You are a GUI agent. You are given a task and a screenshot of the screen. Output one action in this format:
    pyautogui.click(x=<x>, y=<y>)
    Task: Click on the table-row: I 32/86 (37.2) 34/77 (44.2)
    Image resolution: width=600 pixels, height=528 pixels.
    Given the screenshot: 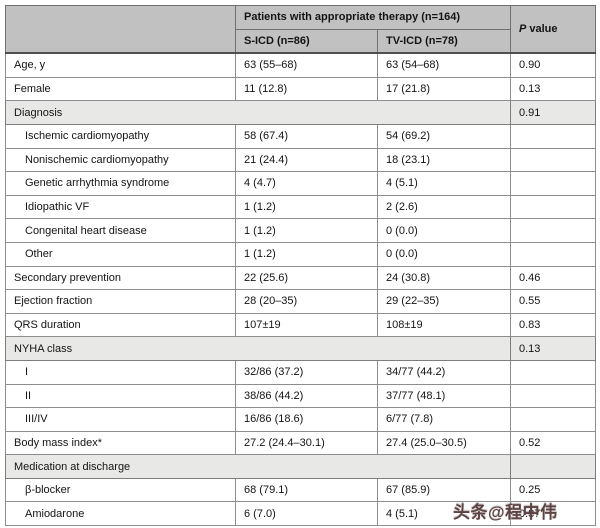 What is the action you would take?
    pyautogui.click(x=300, y=372)
    